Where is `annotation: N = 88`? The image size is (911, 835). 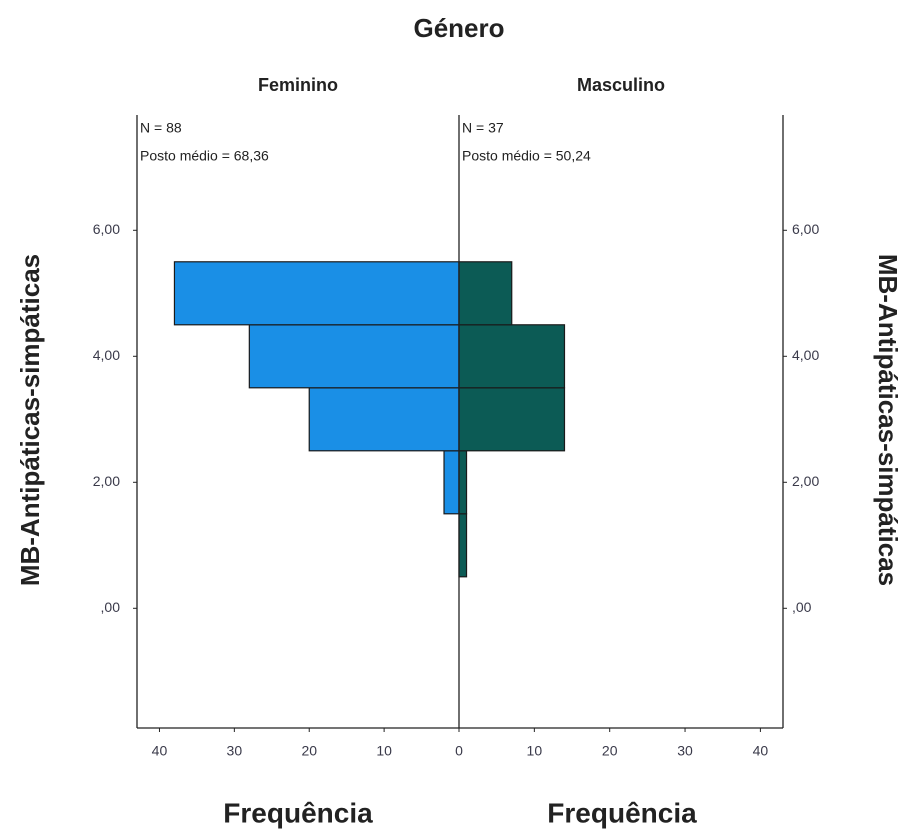 annotation: N = 88 is located at coordinates (161, 128).